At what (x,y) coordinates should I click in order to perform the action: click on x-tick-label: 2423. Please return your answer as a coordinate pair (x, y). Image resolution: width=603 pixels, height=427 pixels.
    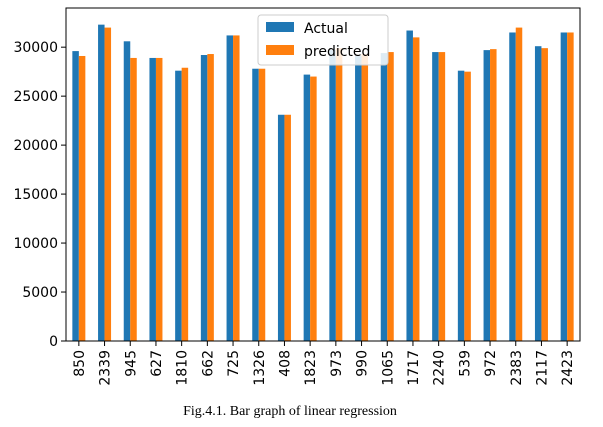
    Looking at the image, I should click on (568, 368).